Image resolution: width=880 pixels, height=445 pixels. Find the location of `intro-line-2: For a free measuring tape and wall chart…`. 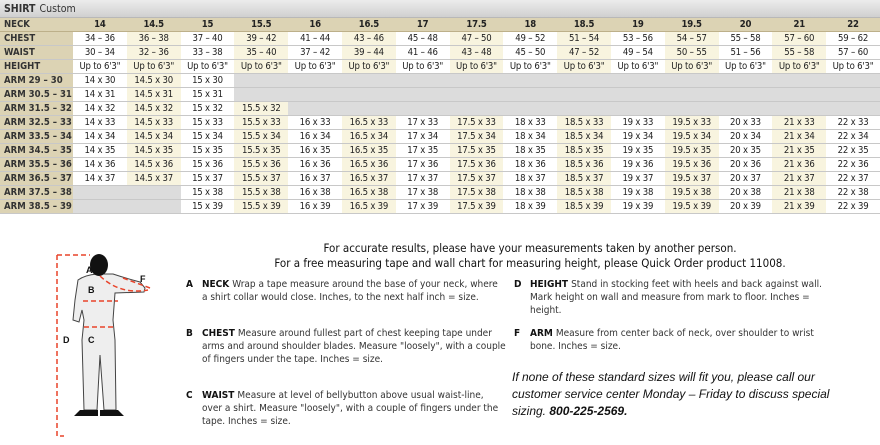

intro-line-2: For a free measuring tape and wall chart… is located at coordinates (530, 263).